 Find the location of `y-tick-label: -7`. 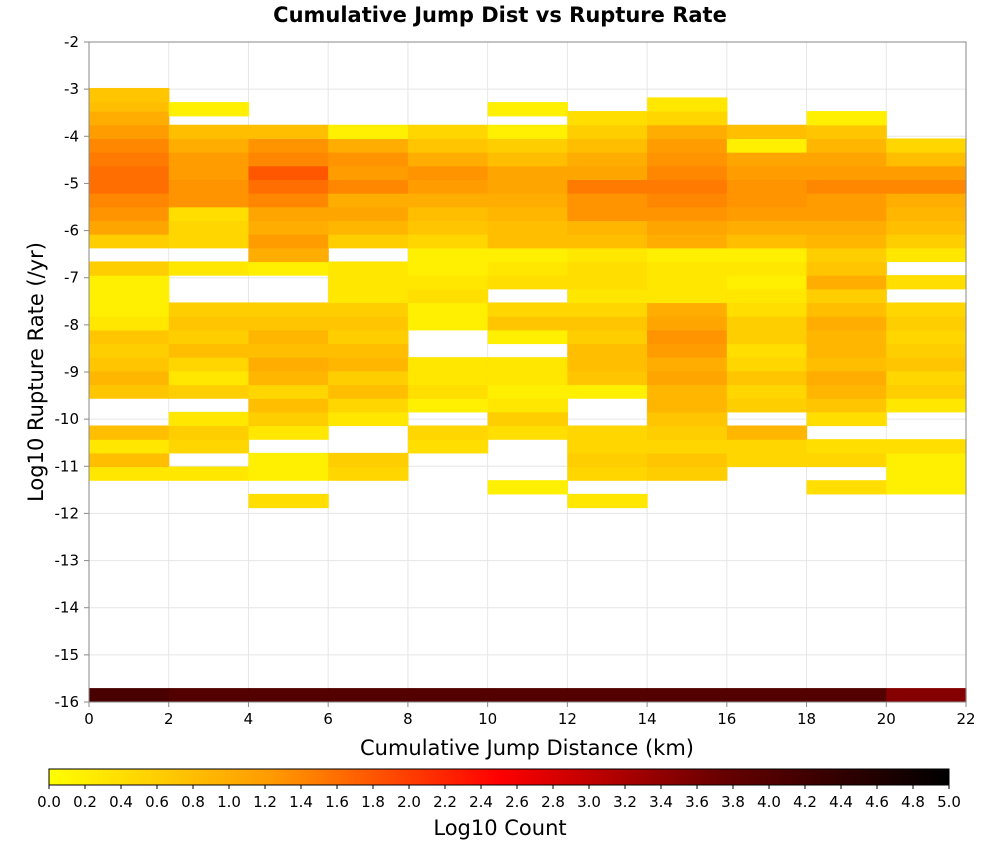

y-tick-label: -7 is located at coordinates (71, 278).